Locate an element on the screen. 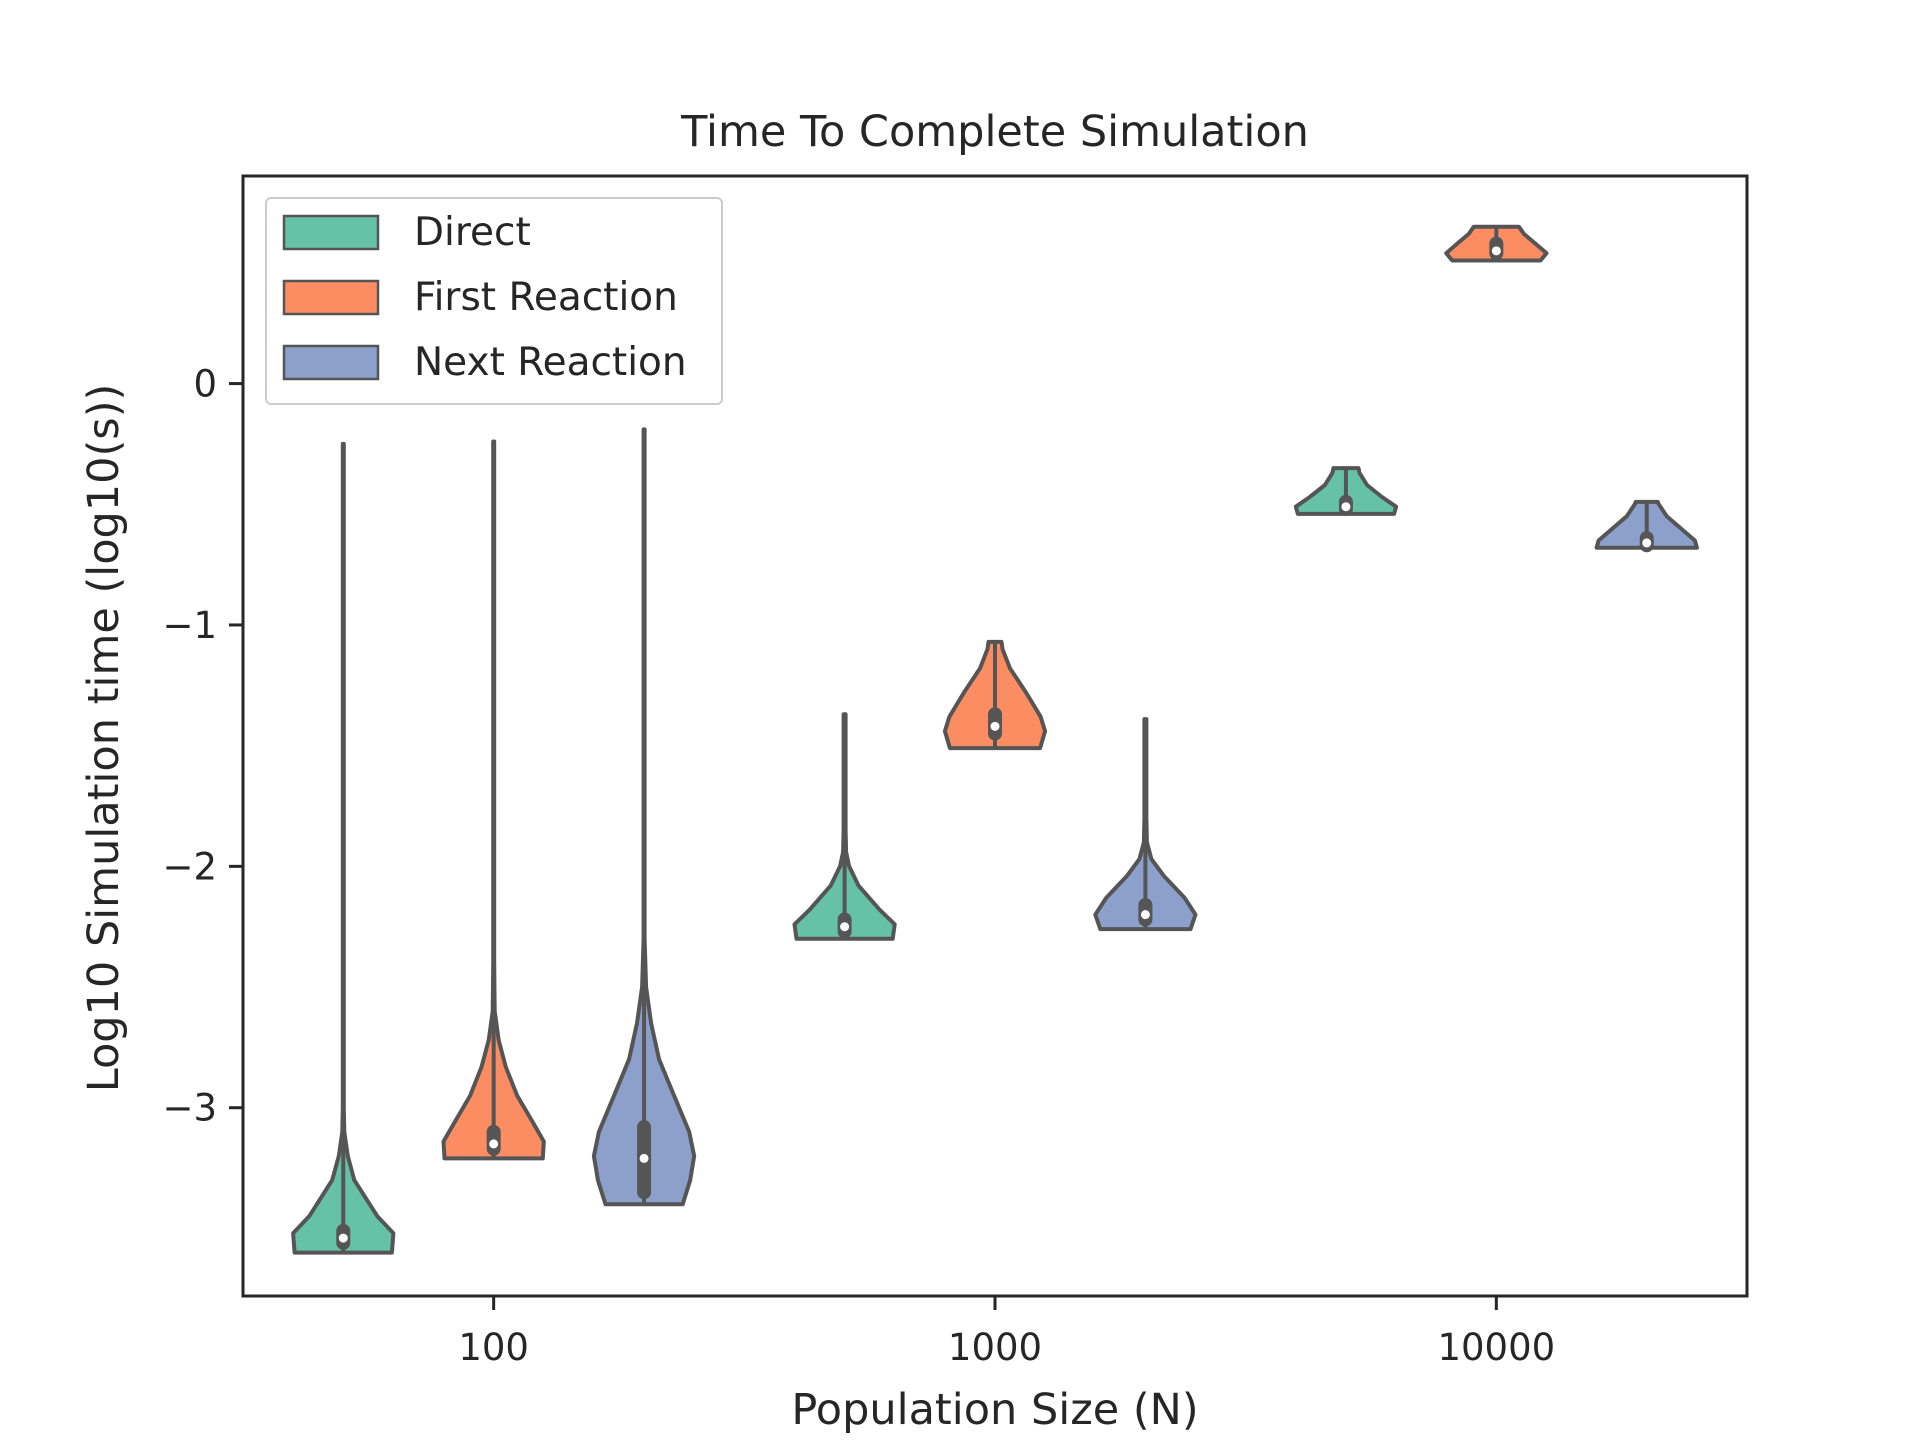 This screenshot has height=1444, width=1920. legend: Direct First Reaction Next Reaction is located at coordinates (494, 301).